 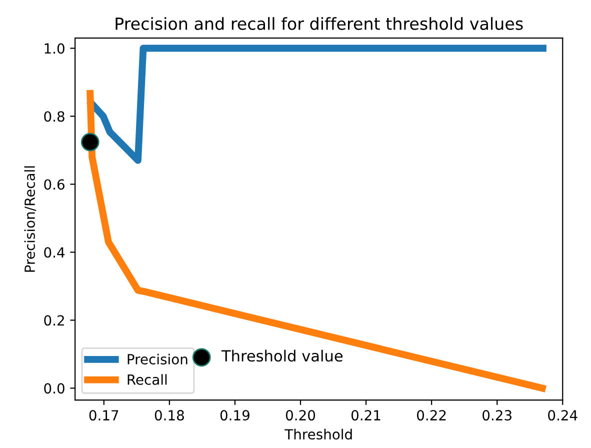 I want to click on x-tick-label: 0.24, so click(x=563, y=415).